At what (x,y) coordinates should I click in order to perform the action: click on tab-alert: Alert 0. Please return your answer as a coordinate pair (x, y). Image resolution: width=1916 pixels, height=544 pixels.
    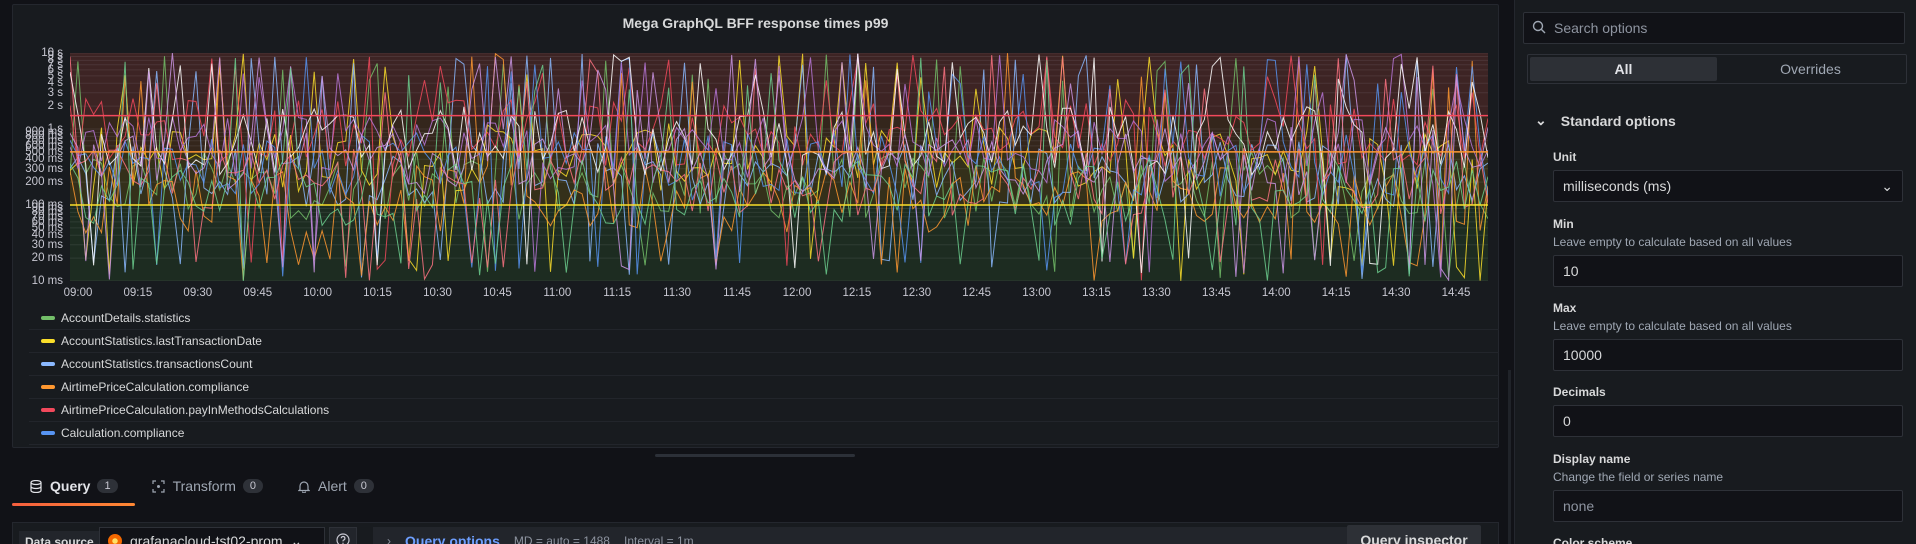
    Looking at the image, I should click on (335, 486).